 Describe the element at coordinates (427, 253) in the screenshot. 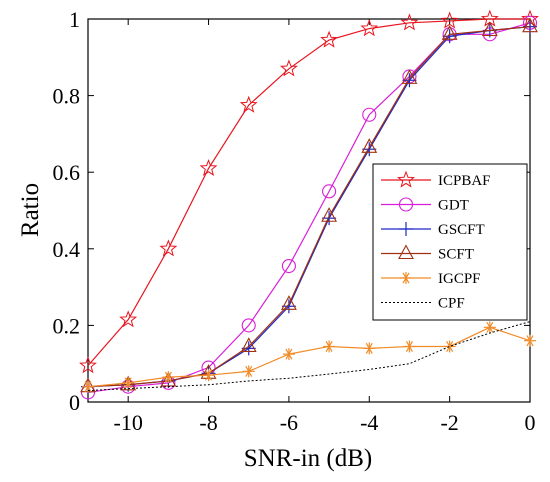

I see `legend-item-scft: SCFT` at that location.